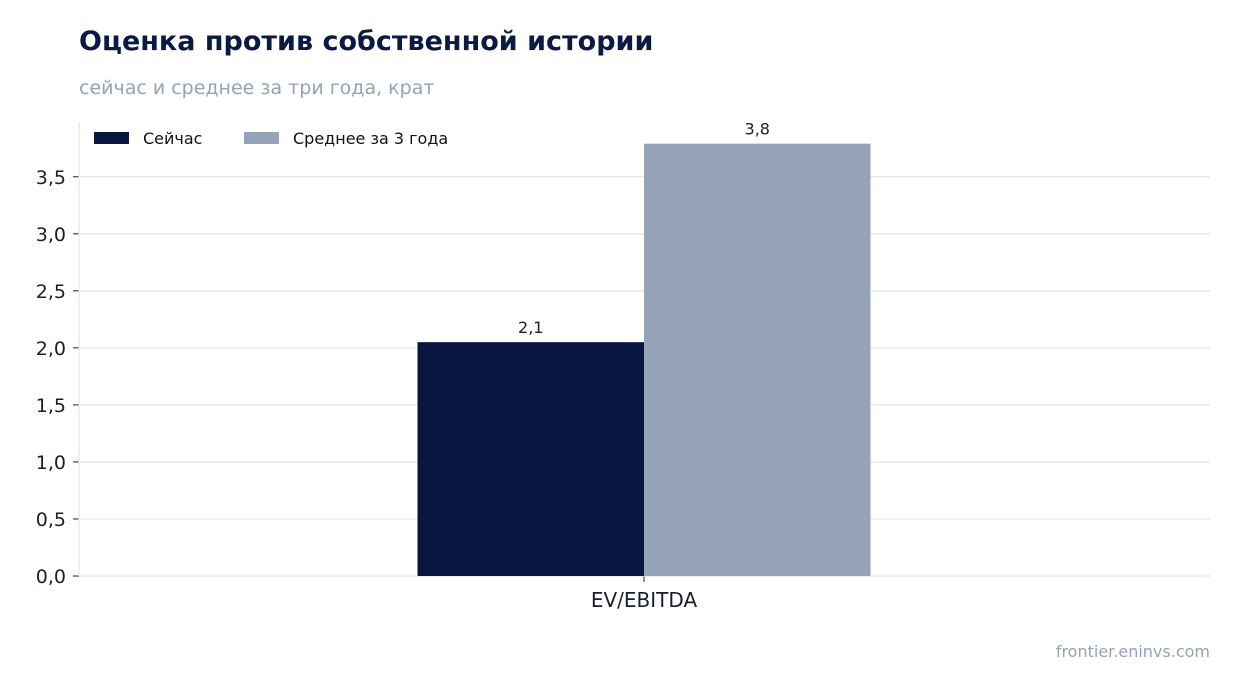 This screenshot has width=1241, height=693. What do you see at coordinates (366, 41) in the screenshot?
I see `chart-title: Оценка против собственной истории` at bounding box center [366, 41].